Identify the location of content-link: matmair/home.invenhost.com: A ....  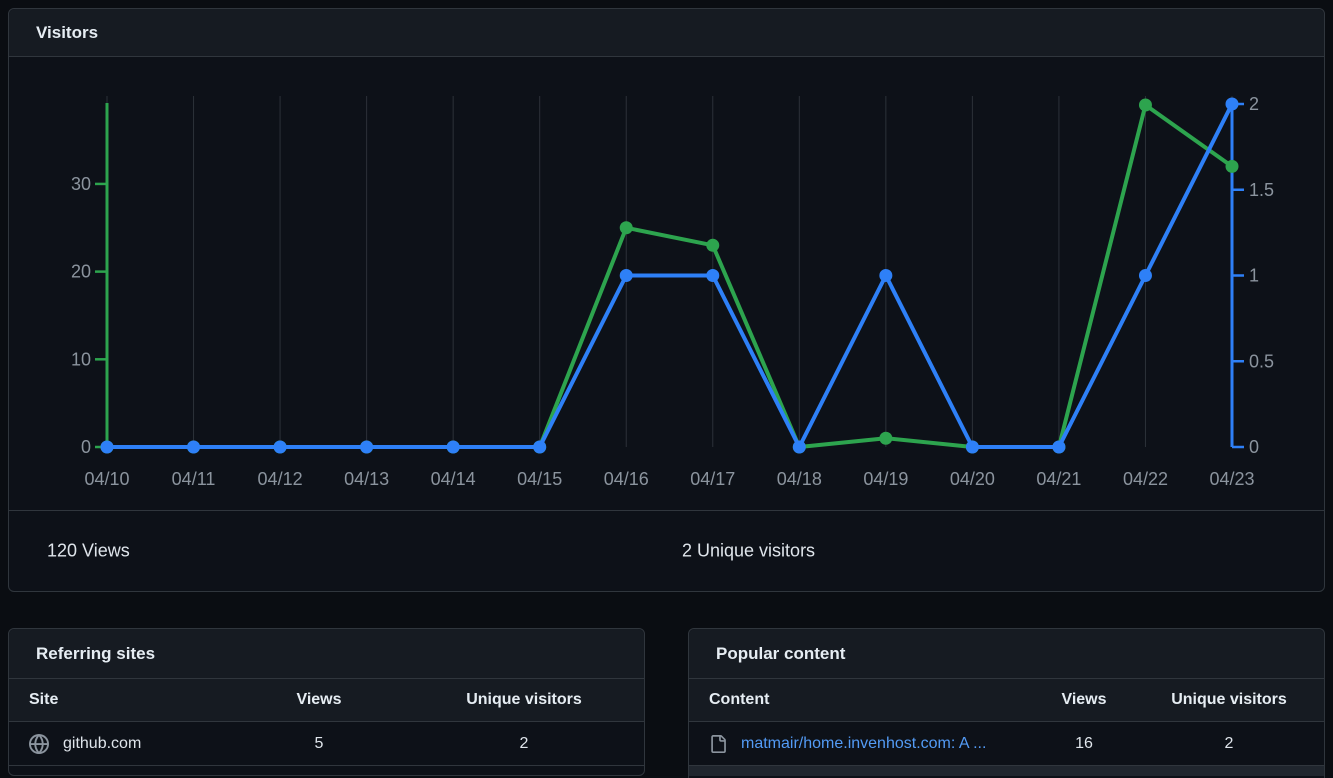
(864, 743).